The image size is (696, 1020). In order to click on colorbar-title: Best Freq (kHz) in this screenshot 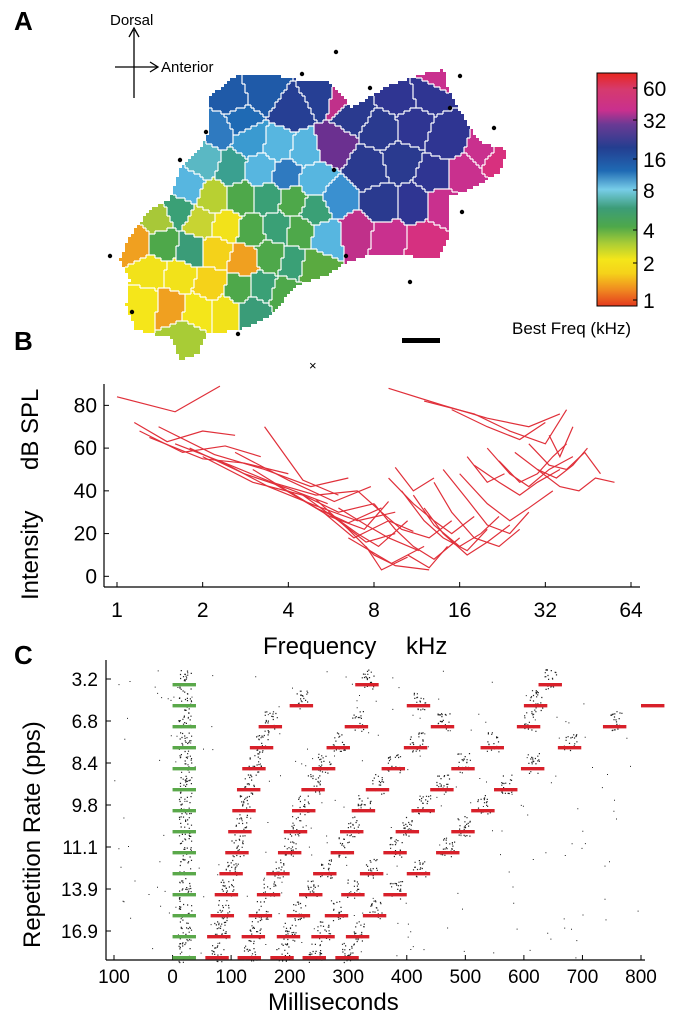, I will do `click(571, 328)`.